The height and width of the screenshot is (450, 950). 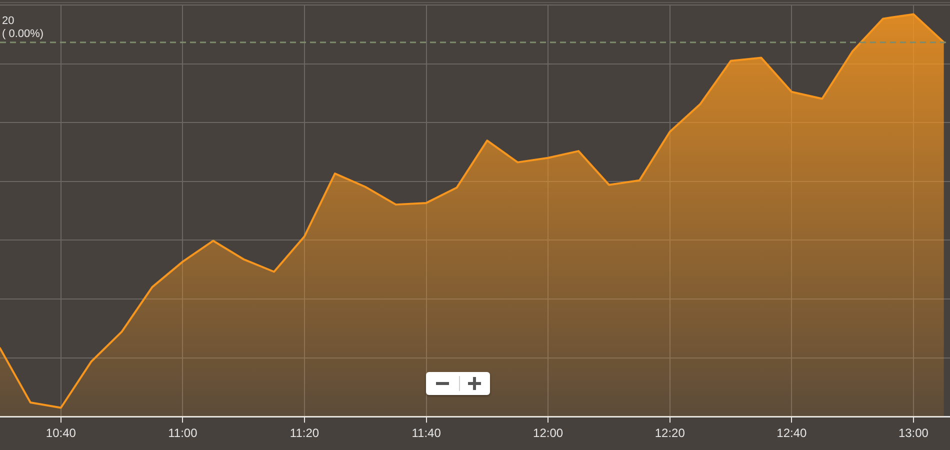 I want to click on x-tick-label: 11:20, so click(x=305, y=433).